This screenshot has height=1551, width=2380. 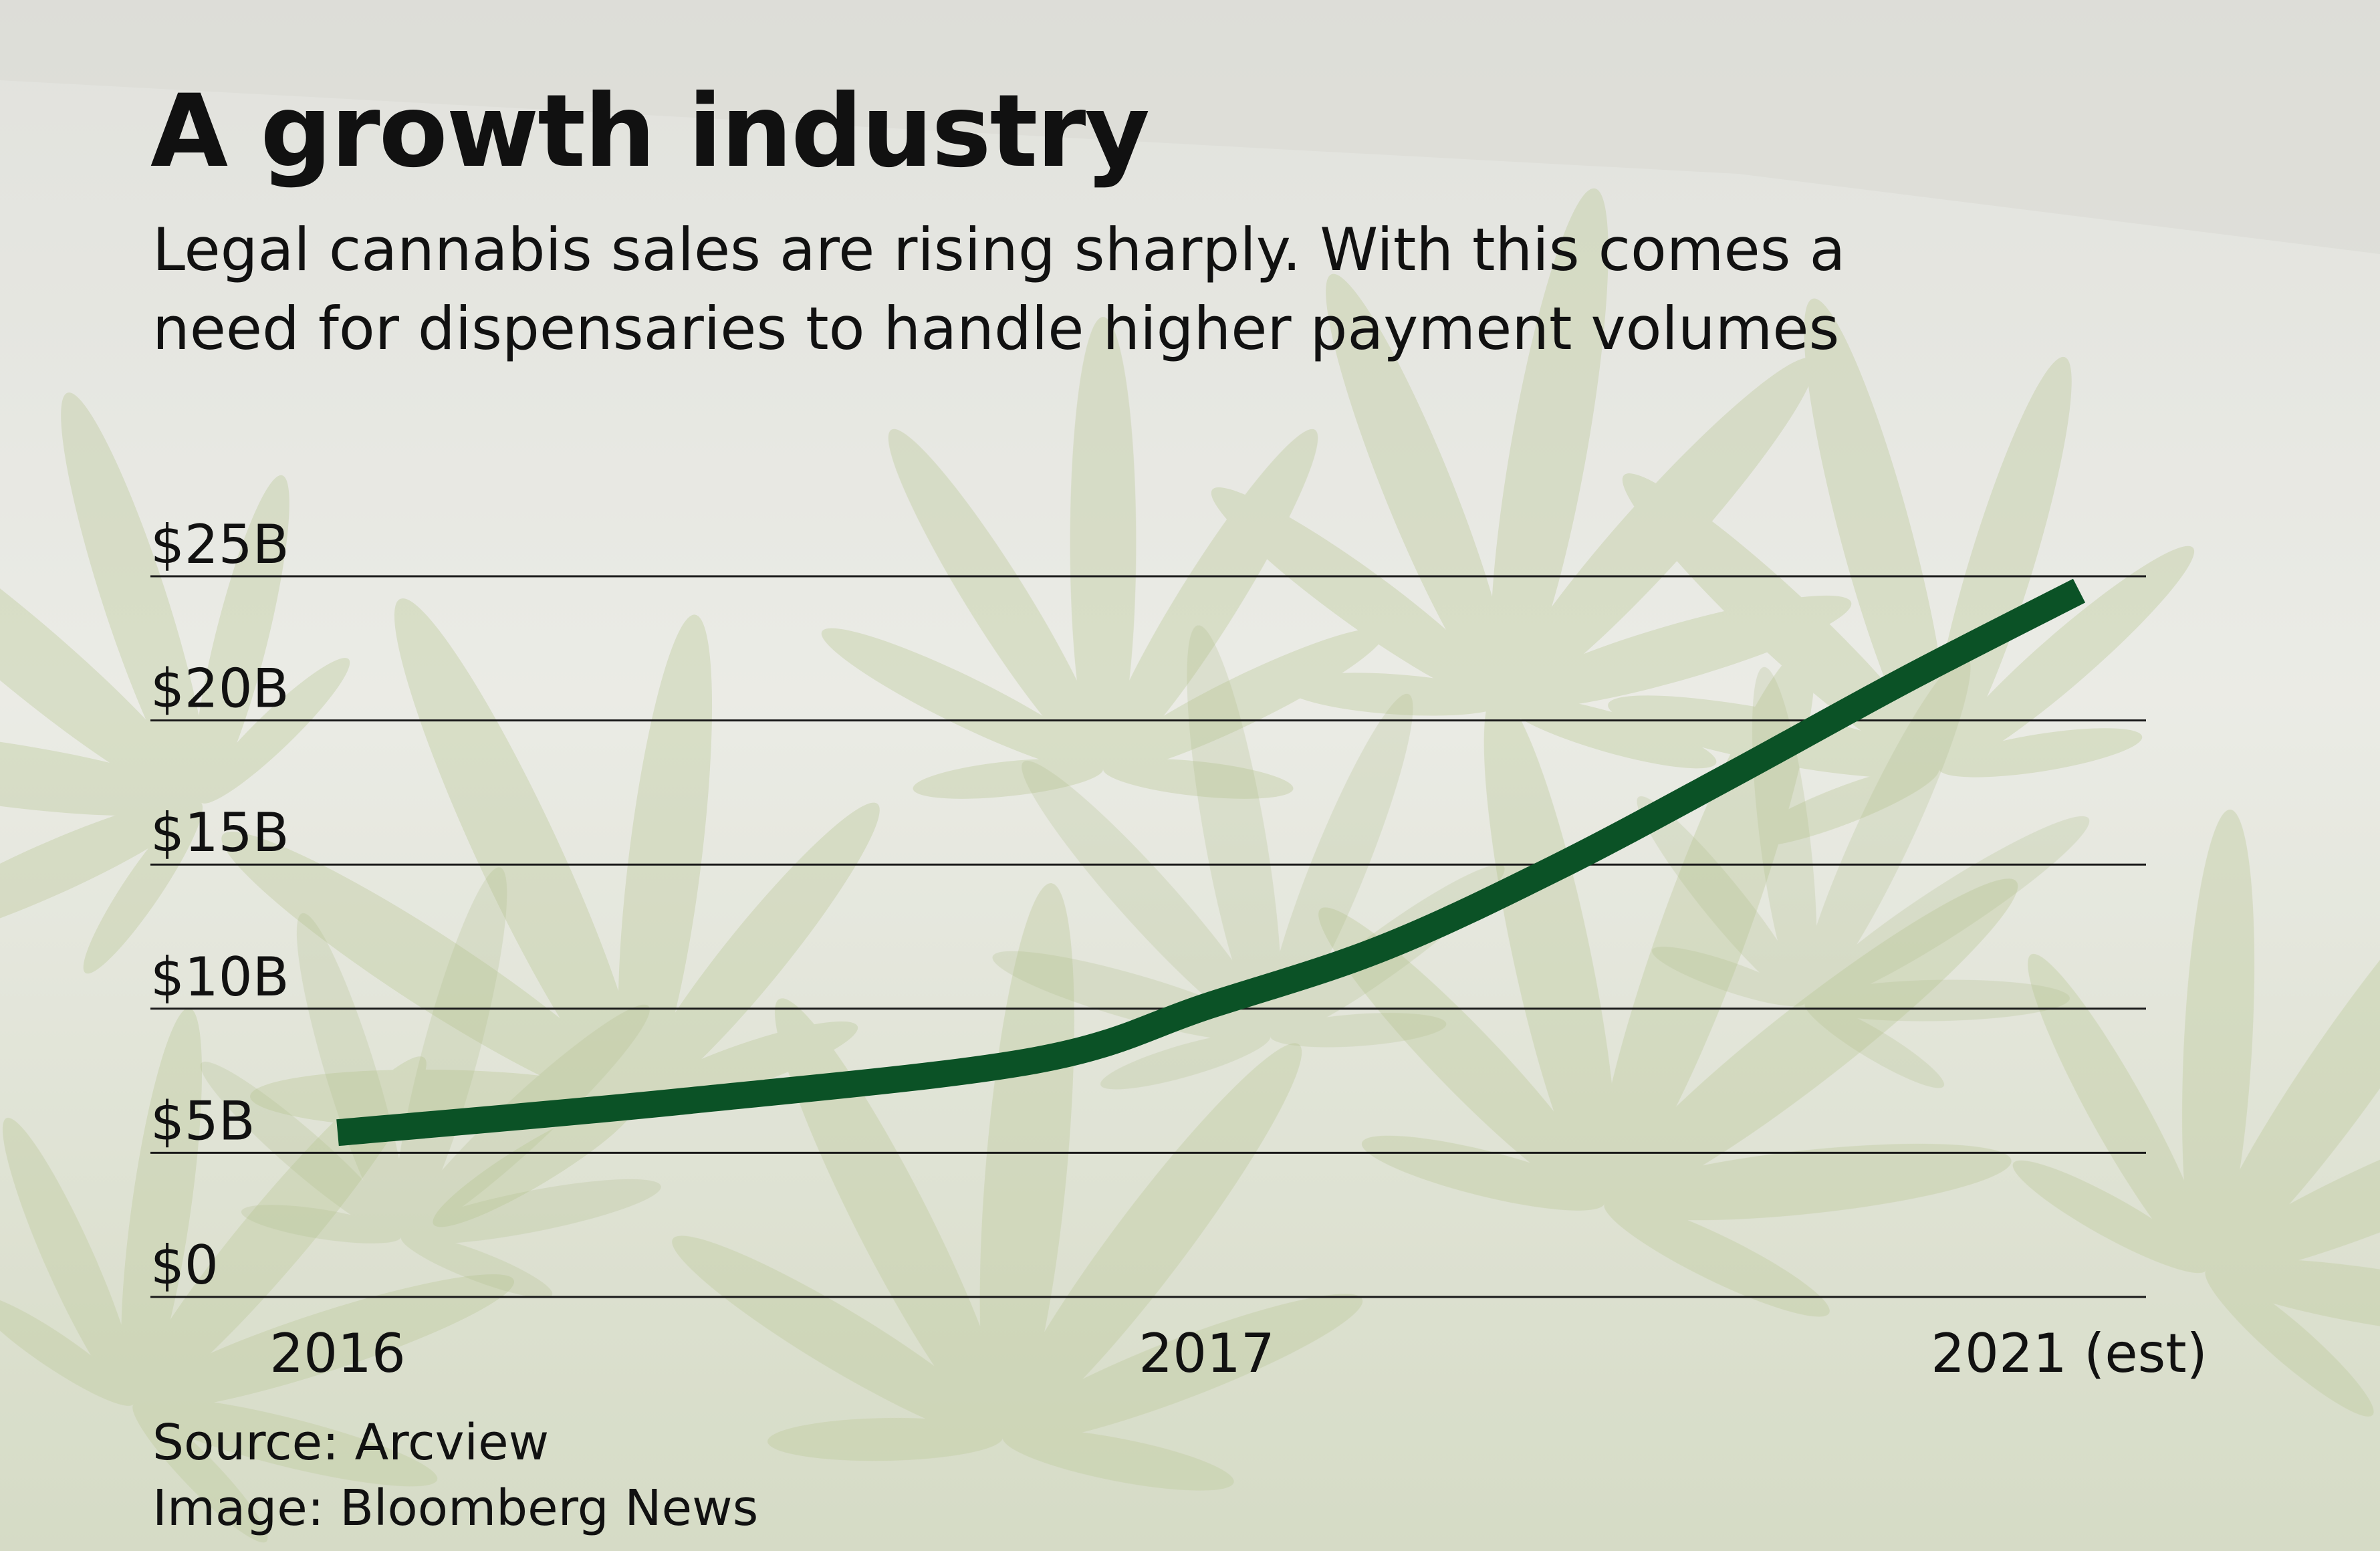 What do you see at coordinates (219, 689) in the screenshot?
I see `y-tick-label: $20B` at bounding box center [219, 689].